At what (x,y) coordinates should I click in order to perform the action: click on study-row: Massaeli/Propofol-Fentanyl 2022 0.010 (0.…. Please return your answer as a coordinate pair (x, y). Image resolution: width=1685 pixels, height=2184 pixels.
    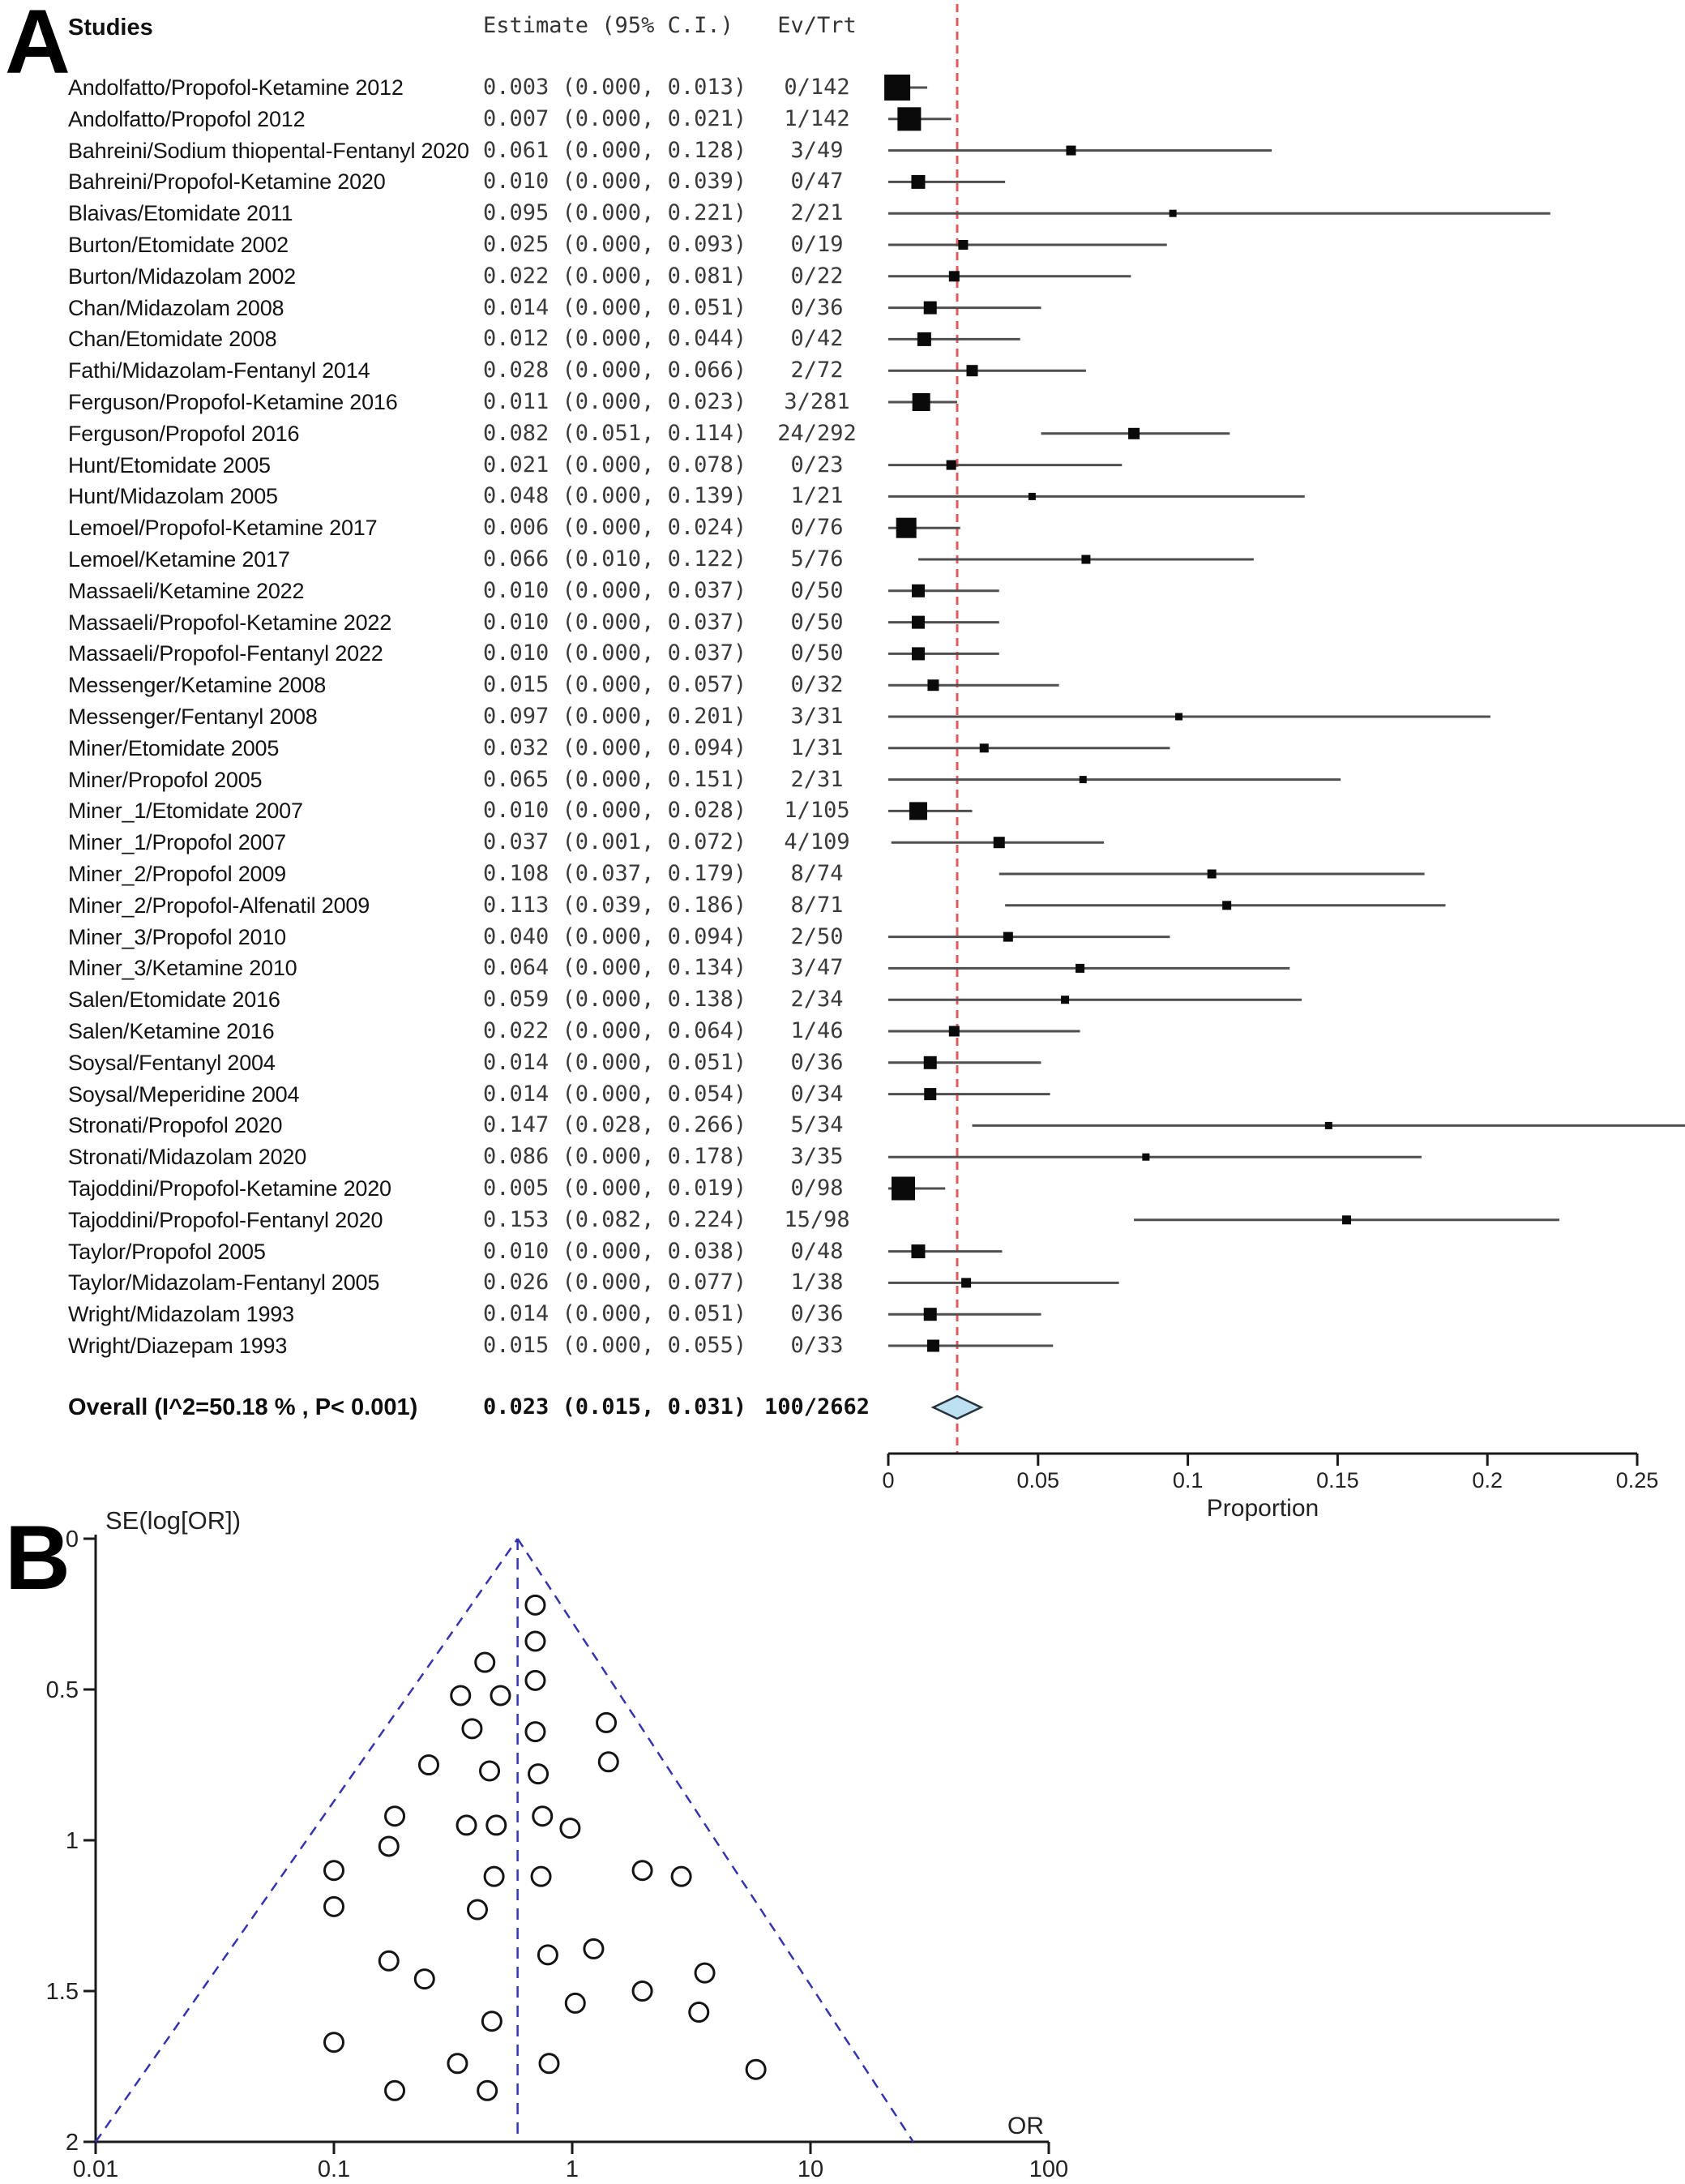
    Looking at the image, I should click on (462, 654).